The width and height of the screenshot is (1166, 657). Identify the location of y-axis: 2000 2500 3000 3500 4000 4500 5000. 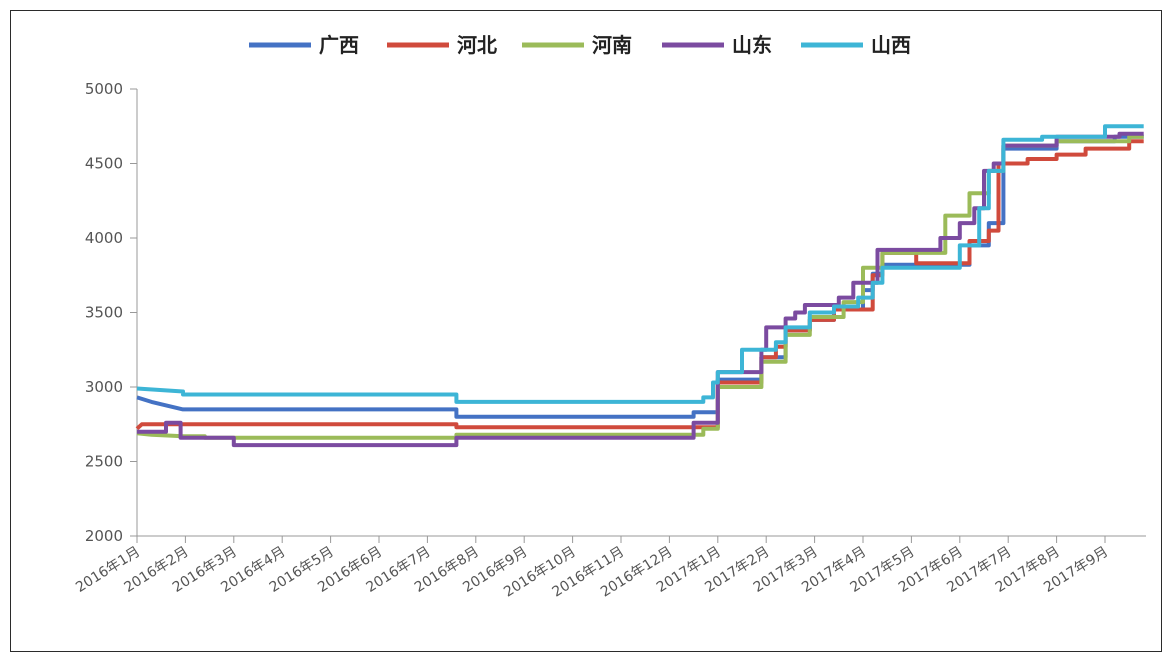
(111, 312).